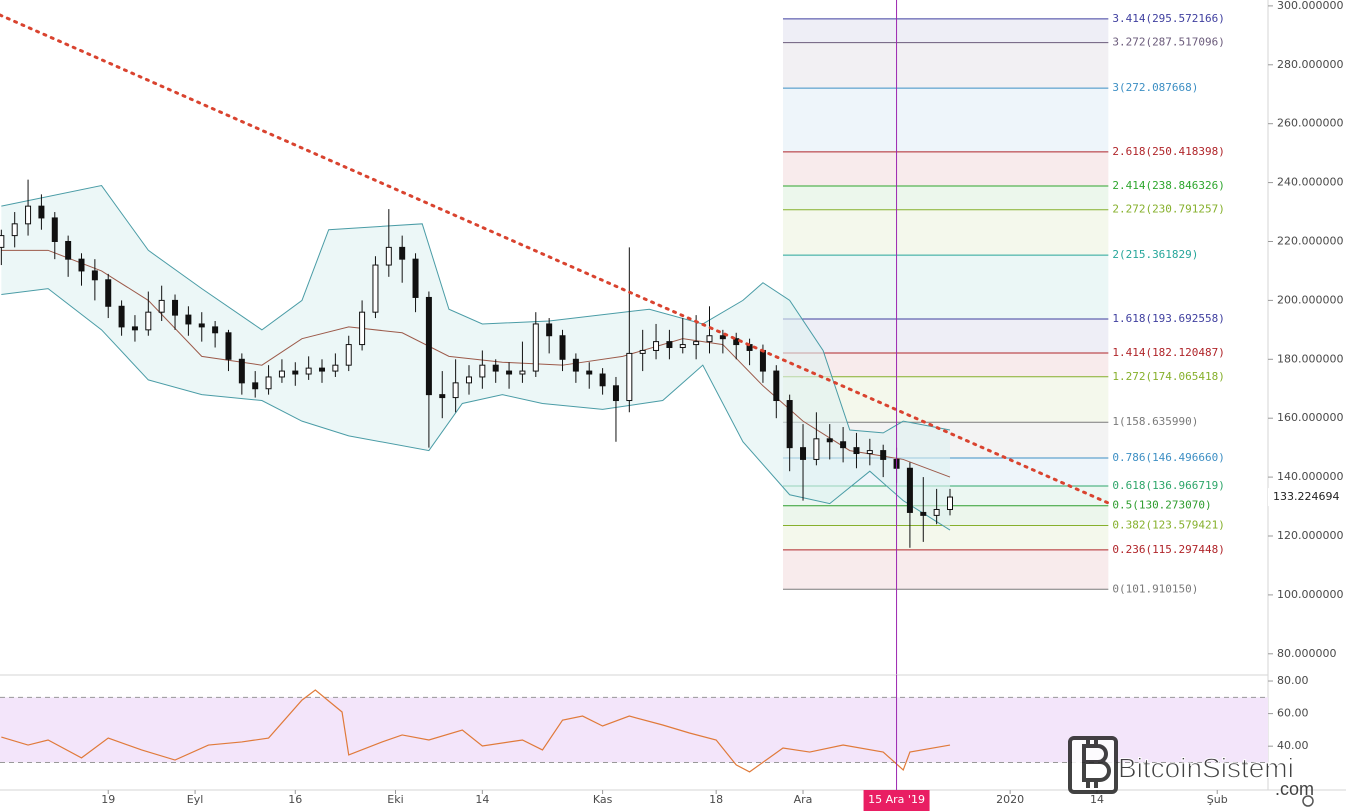 The image size is (1346, 811). What do you see at coordinates (295, 799) in the screenshot?
I see `x-tick-label: 16` at bounding box center [295, 799].